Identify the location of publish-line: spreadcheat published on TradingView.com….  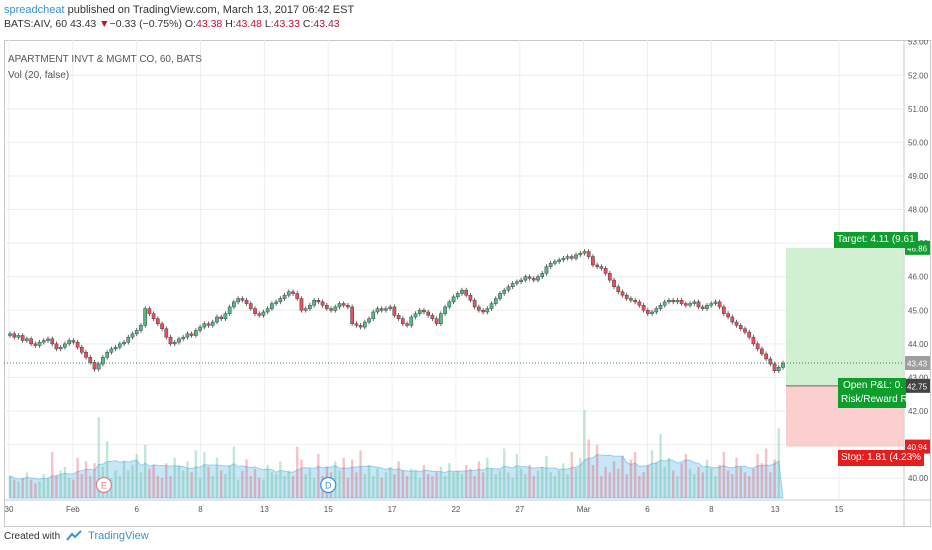
(179, 10).